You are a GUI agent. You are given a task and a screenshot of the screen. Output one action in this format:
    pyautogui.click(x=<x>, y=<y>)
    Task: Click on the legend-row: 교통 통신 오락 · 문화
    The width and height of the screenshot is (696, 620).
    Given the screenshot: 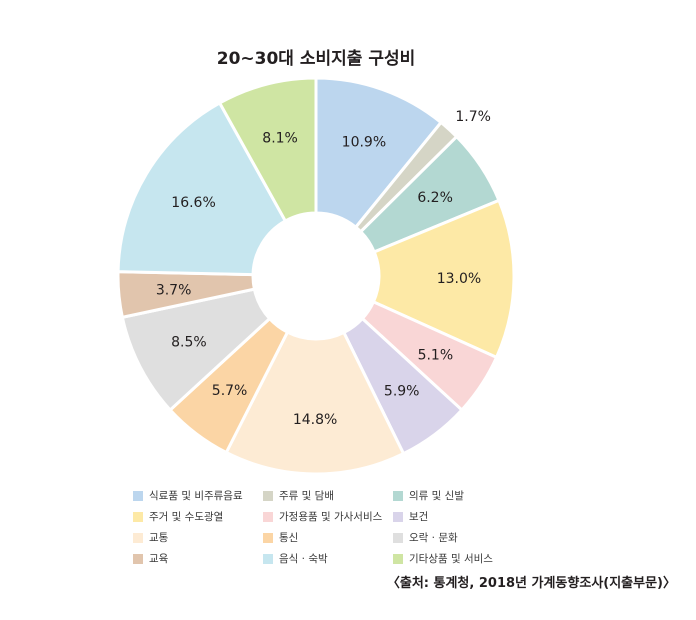 What is the action you would take?
    pyautogui.click(x=343, y=537)
    